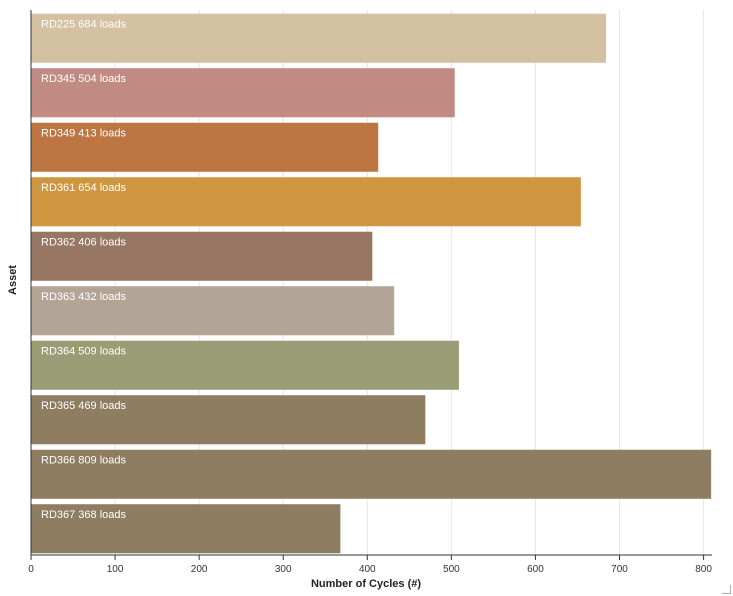 The height and width of the screenshot is (596, 733). What do you see at coordinates (84, 461) in the screenshot?
I see `bar-label-rd366: RD366 809 loads` at bounding box center [84, 461].